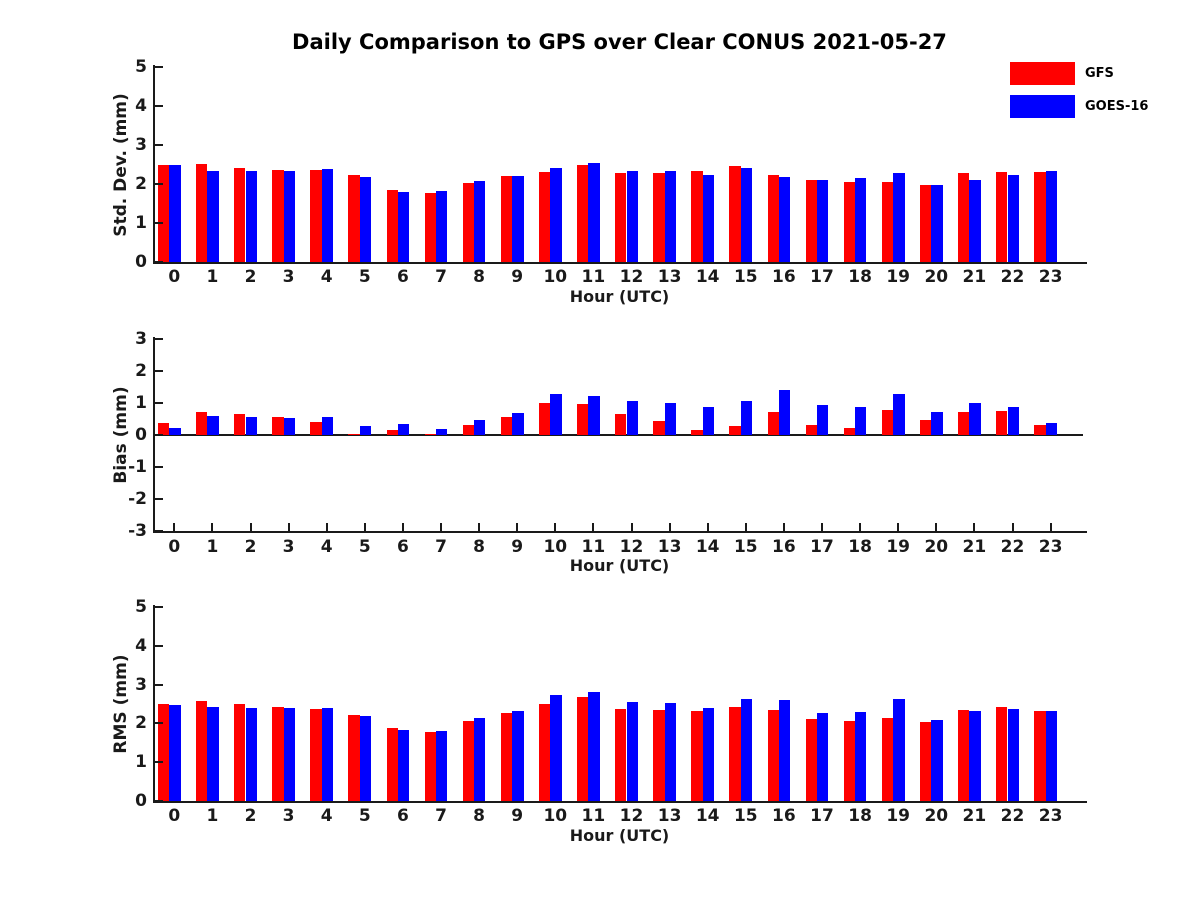  I want to click on y-tick-label: -2, so click(137, 499).